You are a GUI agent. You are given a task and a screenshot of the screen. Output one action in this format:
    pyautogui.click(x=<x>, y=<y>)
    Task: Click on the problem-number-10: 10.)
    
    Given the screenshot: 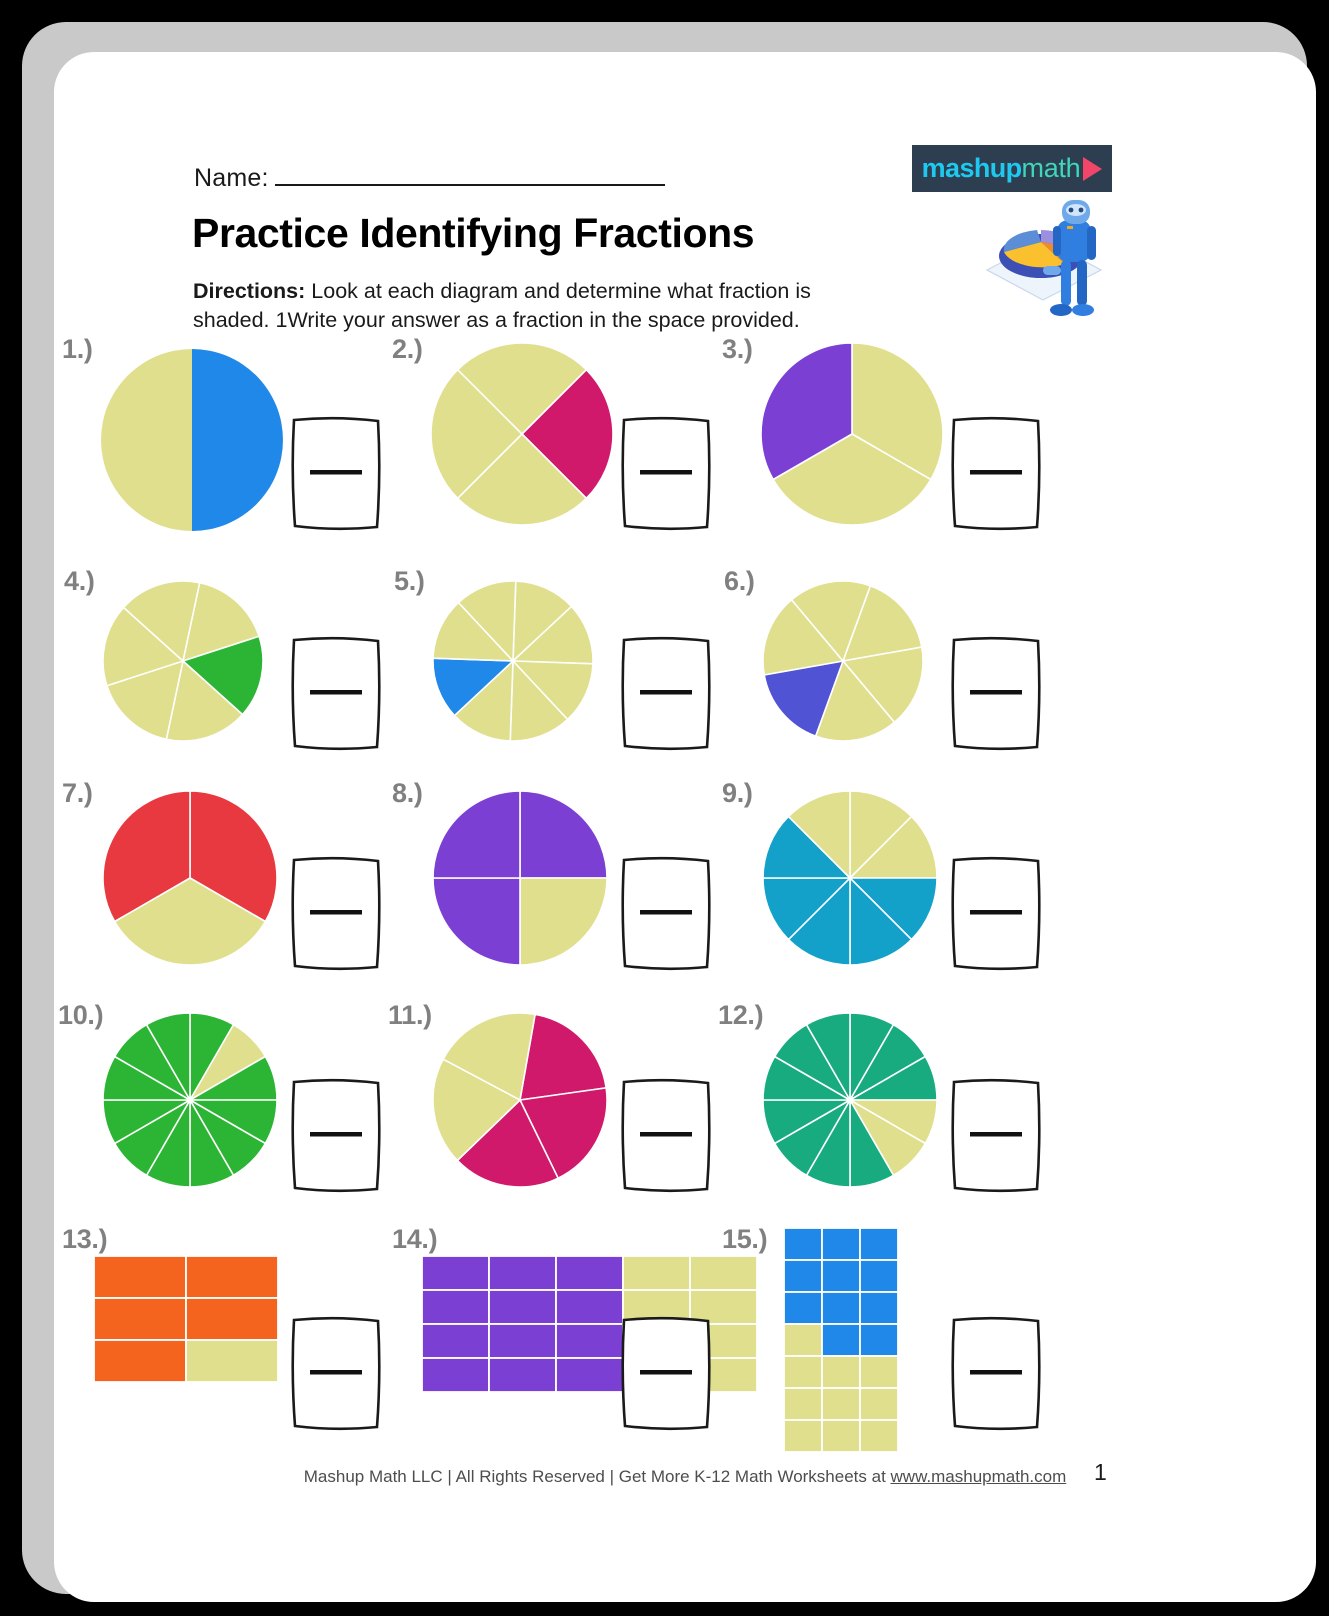 What is the action you would take?
    pyautogui.click(x=81, y=1015)
    